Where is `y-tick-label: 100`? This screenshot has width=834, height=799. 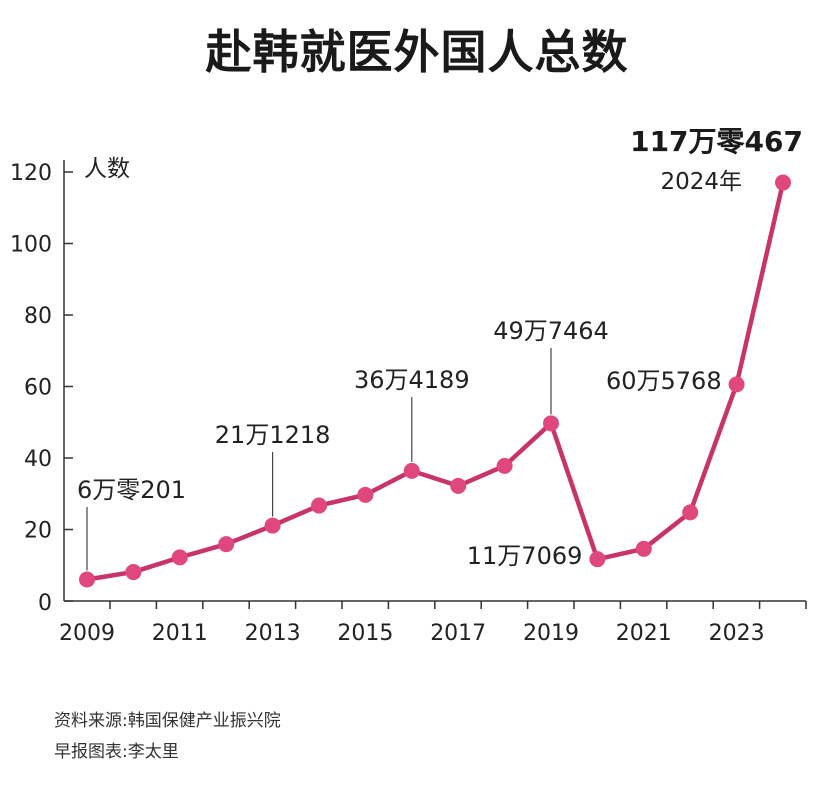
y-tick-label: 100 is located at coordinates (31, 245).